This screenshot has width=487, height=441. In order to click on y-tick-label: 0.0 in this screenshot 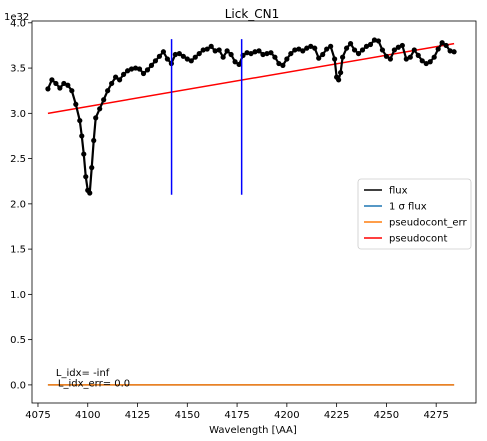, I will do `click(18, 385)`.